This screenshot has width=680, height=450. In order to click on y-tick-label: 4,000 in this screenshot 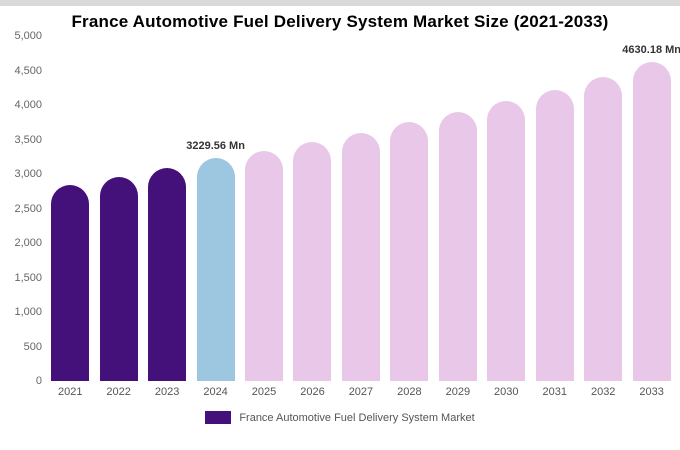, I will do `click(28, 105)`.